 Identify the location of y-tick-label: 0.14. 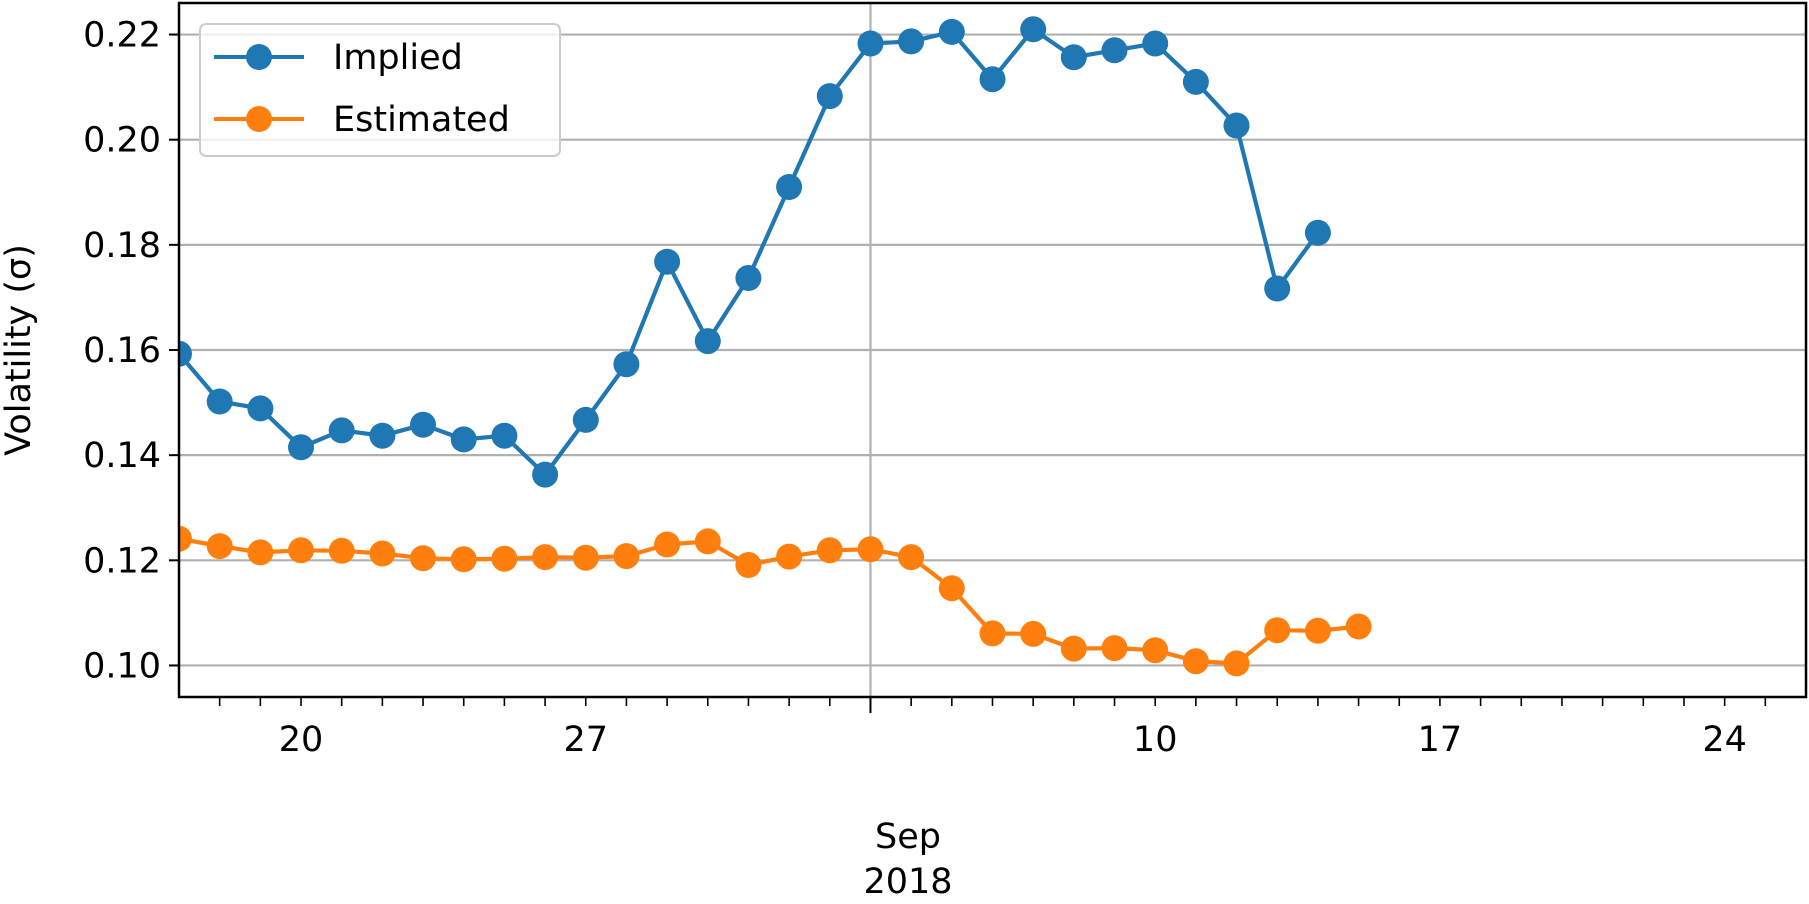
(122, 456).